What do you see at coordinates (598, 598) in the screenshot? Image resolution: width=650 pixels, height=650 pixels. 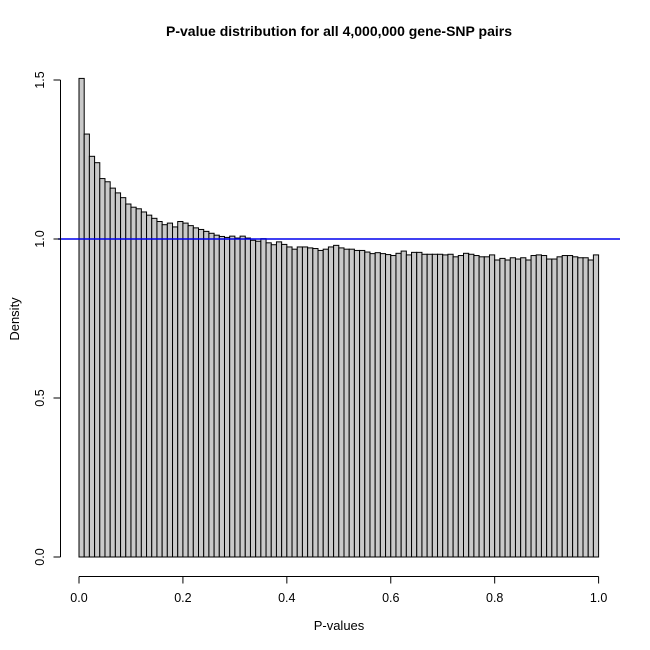 I see `x-tick-label: 1.0` at bounding box center [598, 598].